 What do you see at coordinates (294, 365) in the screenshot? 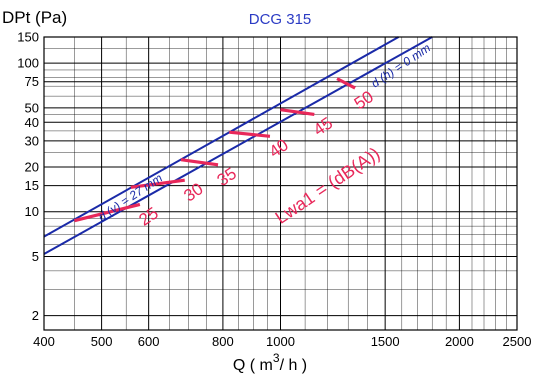
I see `x-axis-label-tail: / h )` at bounding box center [294, 365].